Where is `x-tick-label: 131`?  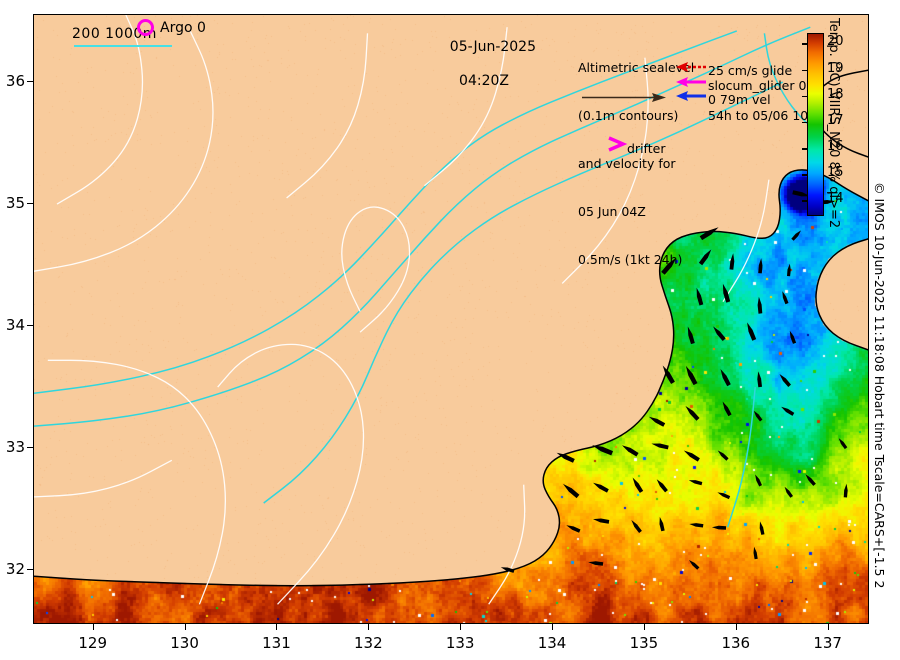 x-tick-label: 131 is located at coordinates (276, 643).